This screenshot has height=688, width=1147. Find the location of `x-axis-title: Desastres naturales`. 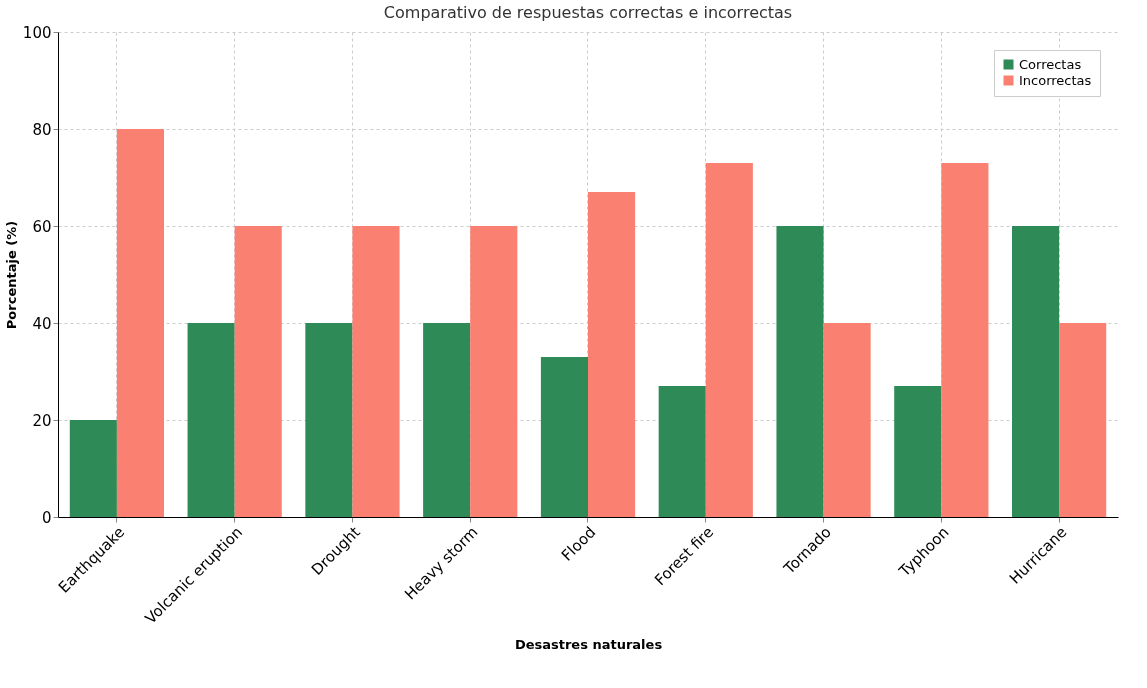

x-axis-title: Desastres naturales is located at coordinates (588, 644).